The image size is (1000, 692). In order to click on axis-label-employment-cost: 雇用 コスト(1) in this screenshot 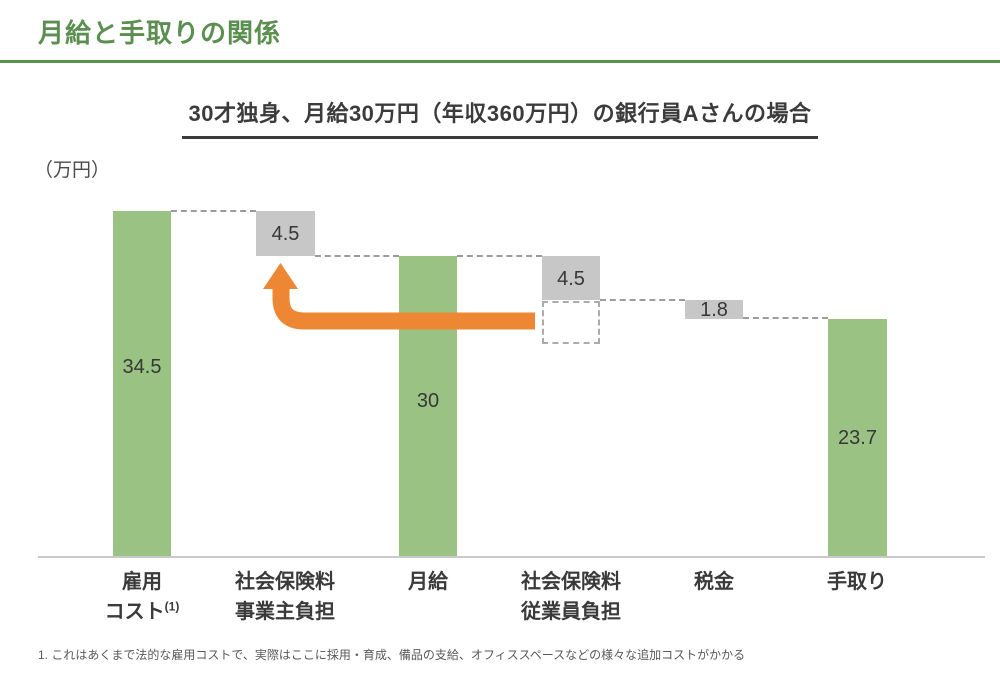, I will do `click(142, 597)`.